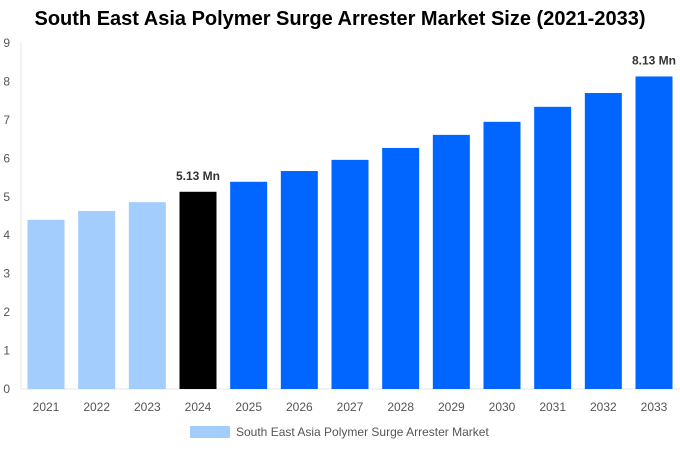  What do you see at coordinates (6, 351) in the screenshot?
I see `y-tick-label: 1` at bounding box center [6, 351].